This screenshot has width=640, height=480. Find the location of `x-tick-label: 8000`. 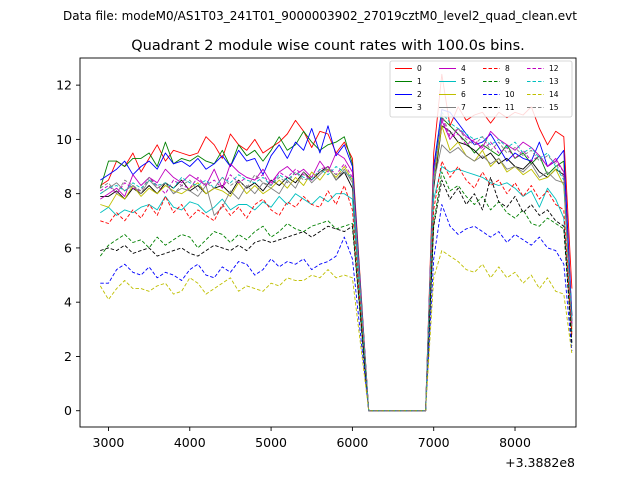

x-tick-label: 8000 is located at coordinates (515, 442).